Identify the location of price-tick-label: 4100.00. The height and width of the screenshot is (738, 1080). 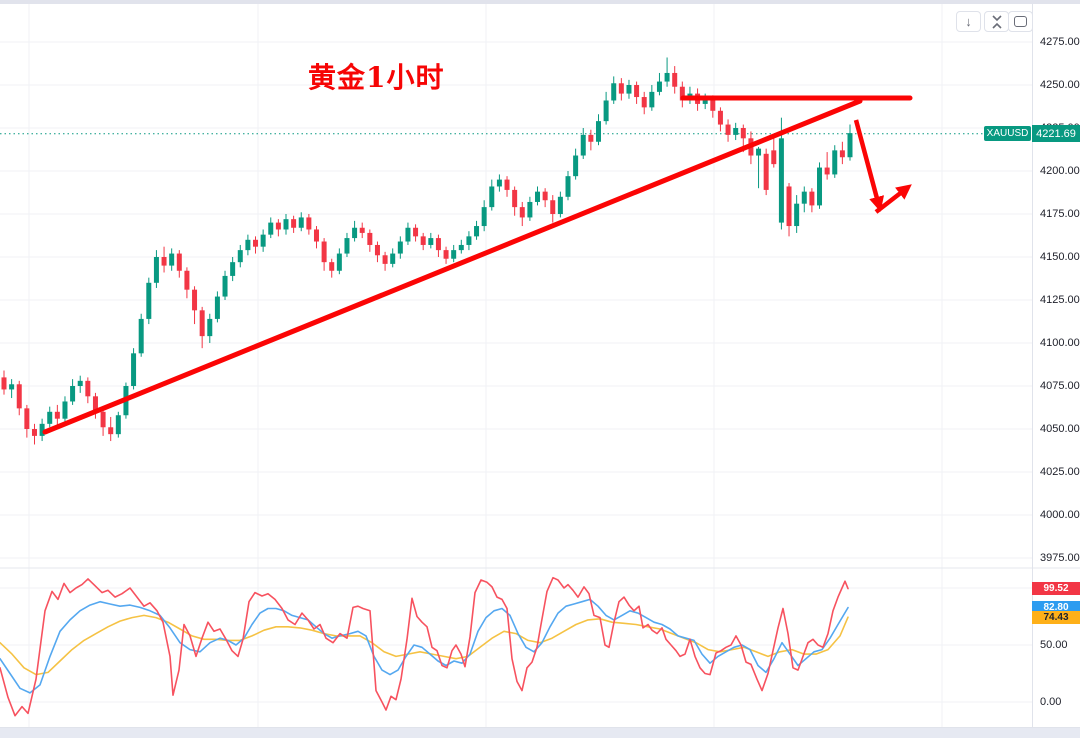
(1060, 343).